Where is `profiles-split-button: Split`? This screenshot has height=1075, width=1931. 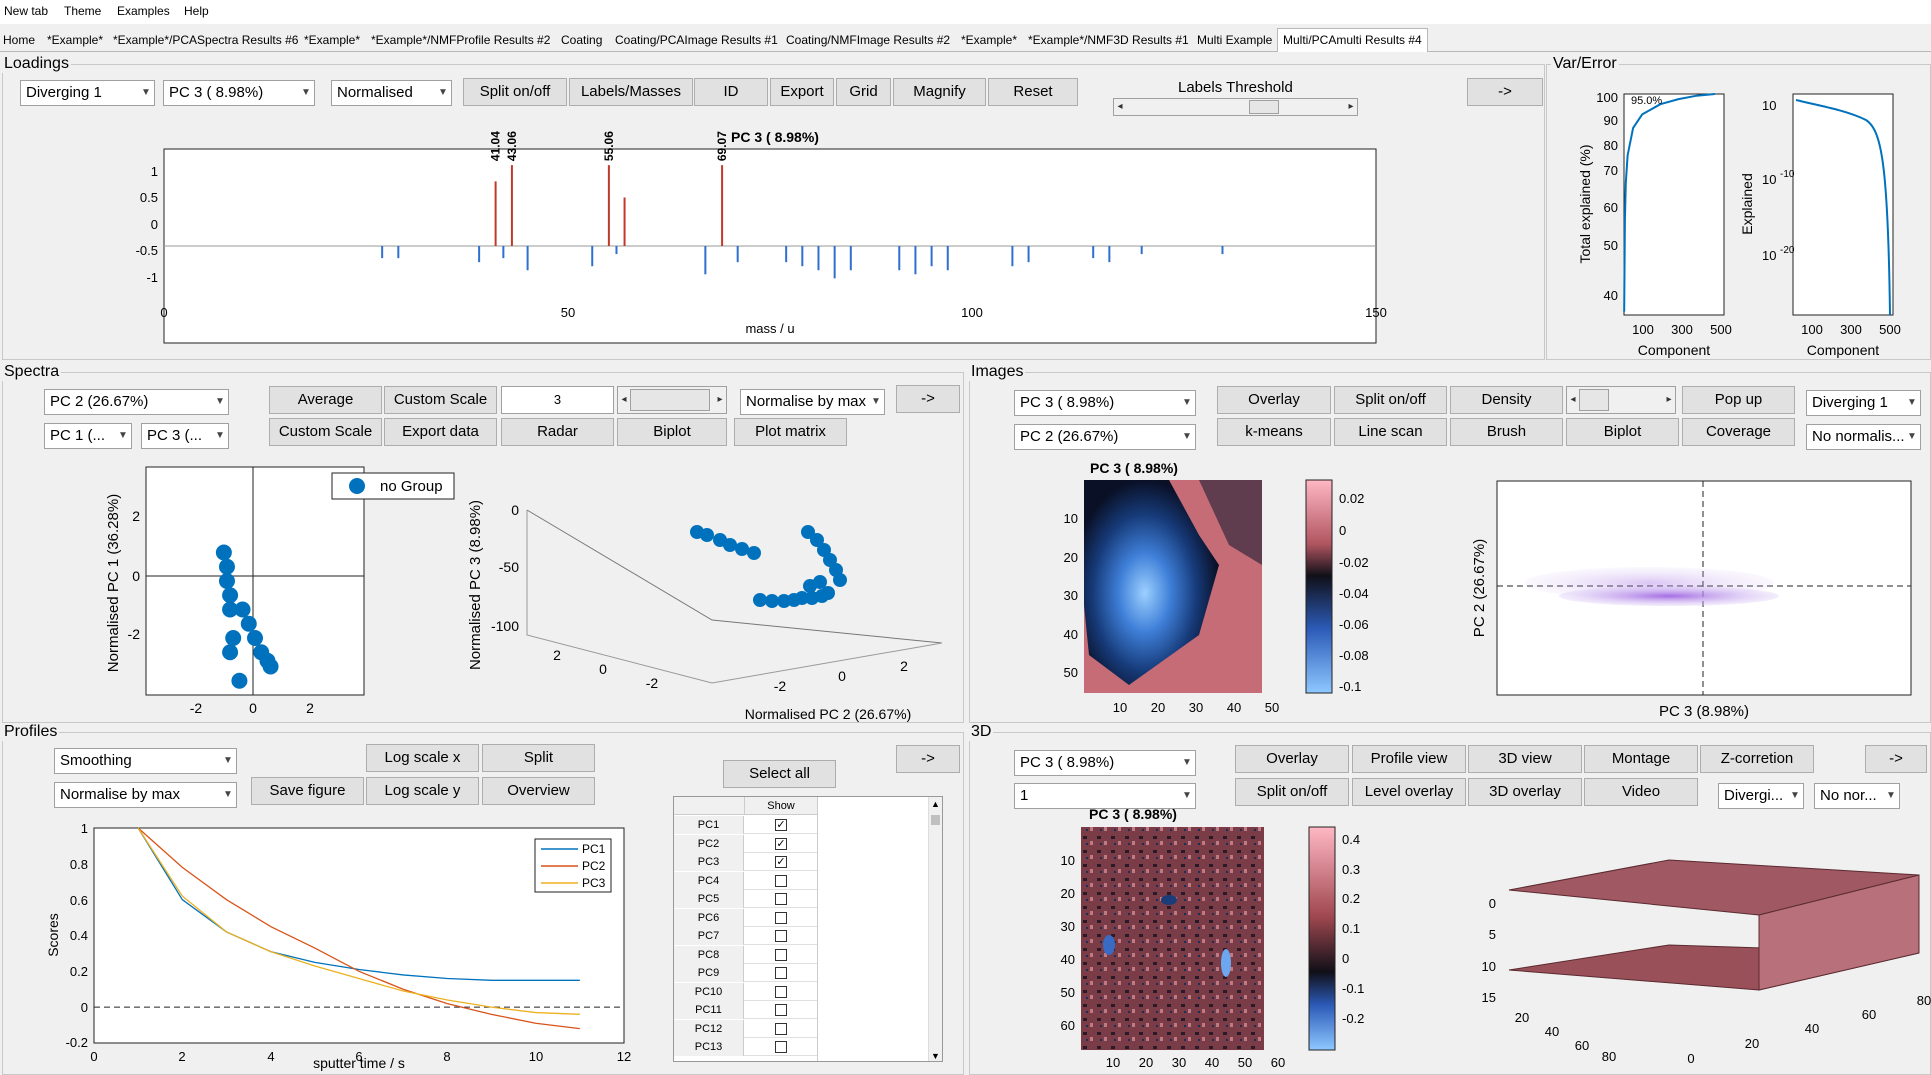
profiles-split-button: Split is located at coordinates (538, 758).